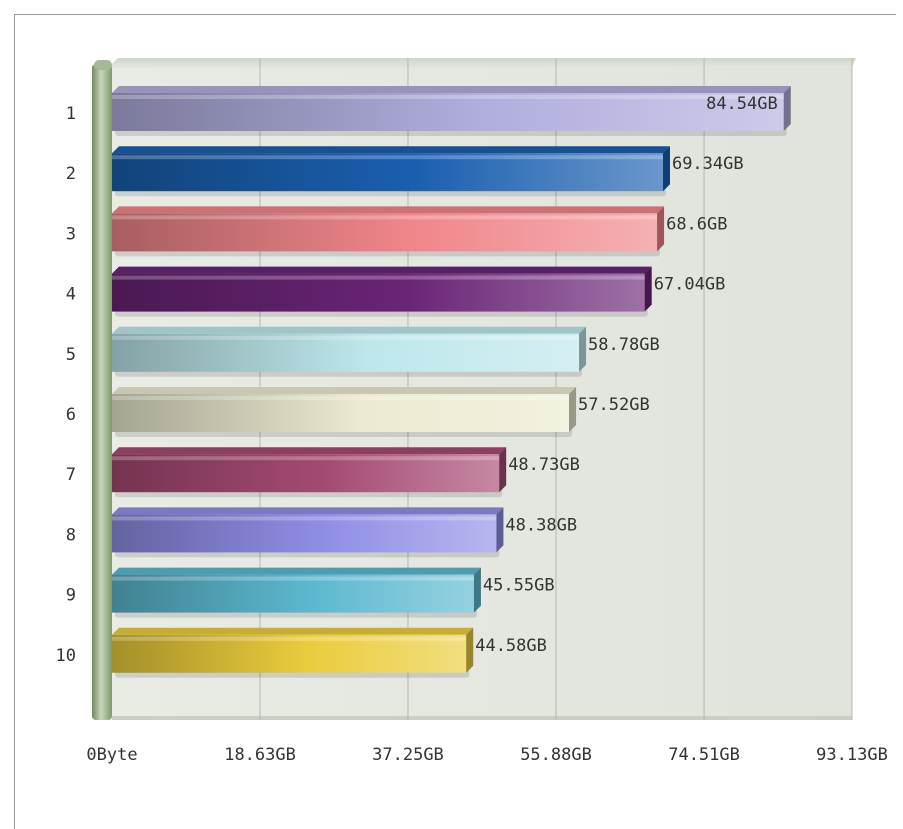 The image size is (903, 829). I want to click on bar-value-label: 48.38GB, so click(541, 525).